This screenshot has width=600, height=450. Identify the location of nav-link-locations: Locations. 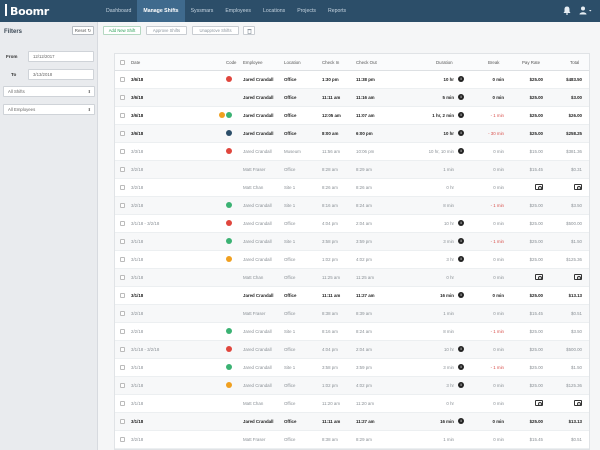
(274, 11).